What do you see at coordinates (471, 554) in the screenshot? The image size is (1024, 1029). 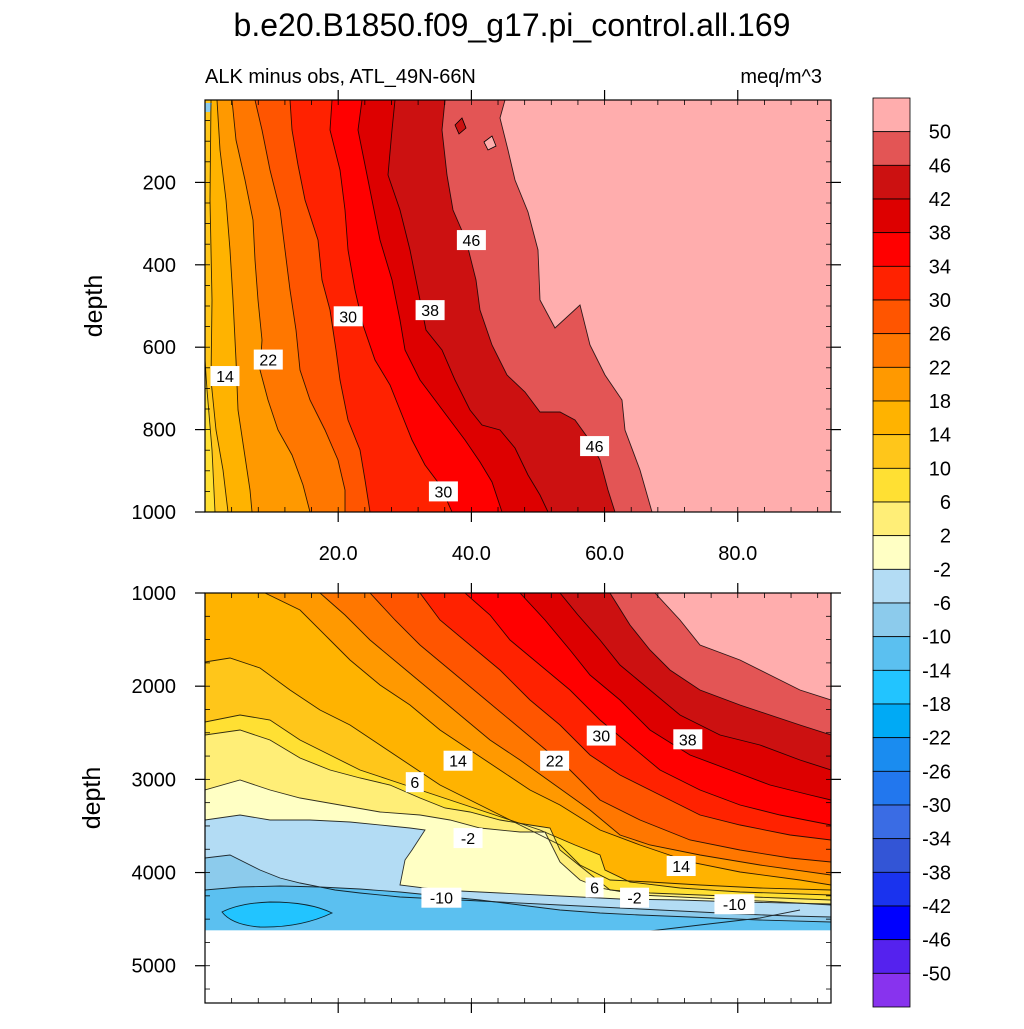 I see `x-tick-label: 40.0` at bounding box center [471, 554].